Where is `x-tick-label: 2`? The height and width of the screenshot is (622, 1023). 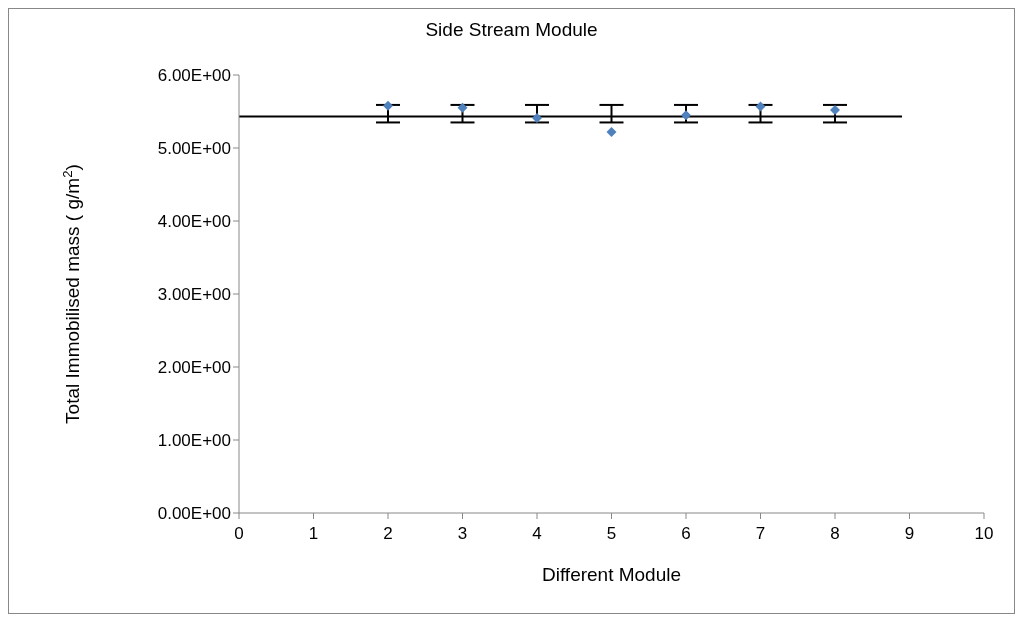 x-tick-label: 2 is located at coordinates (388, 534).